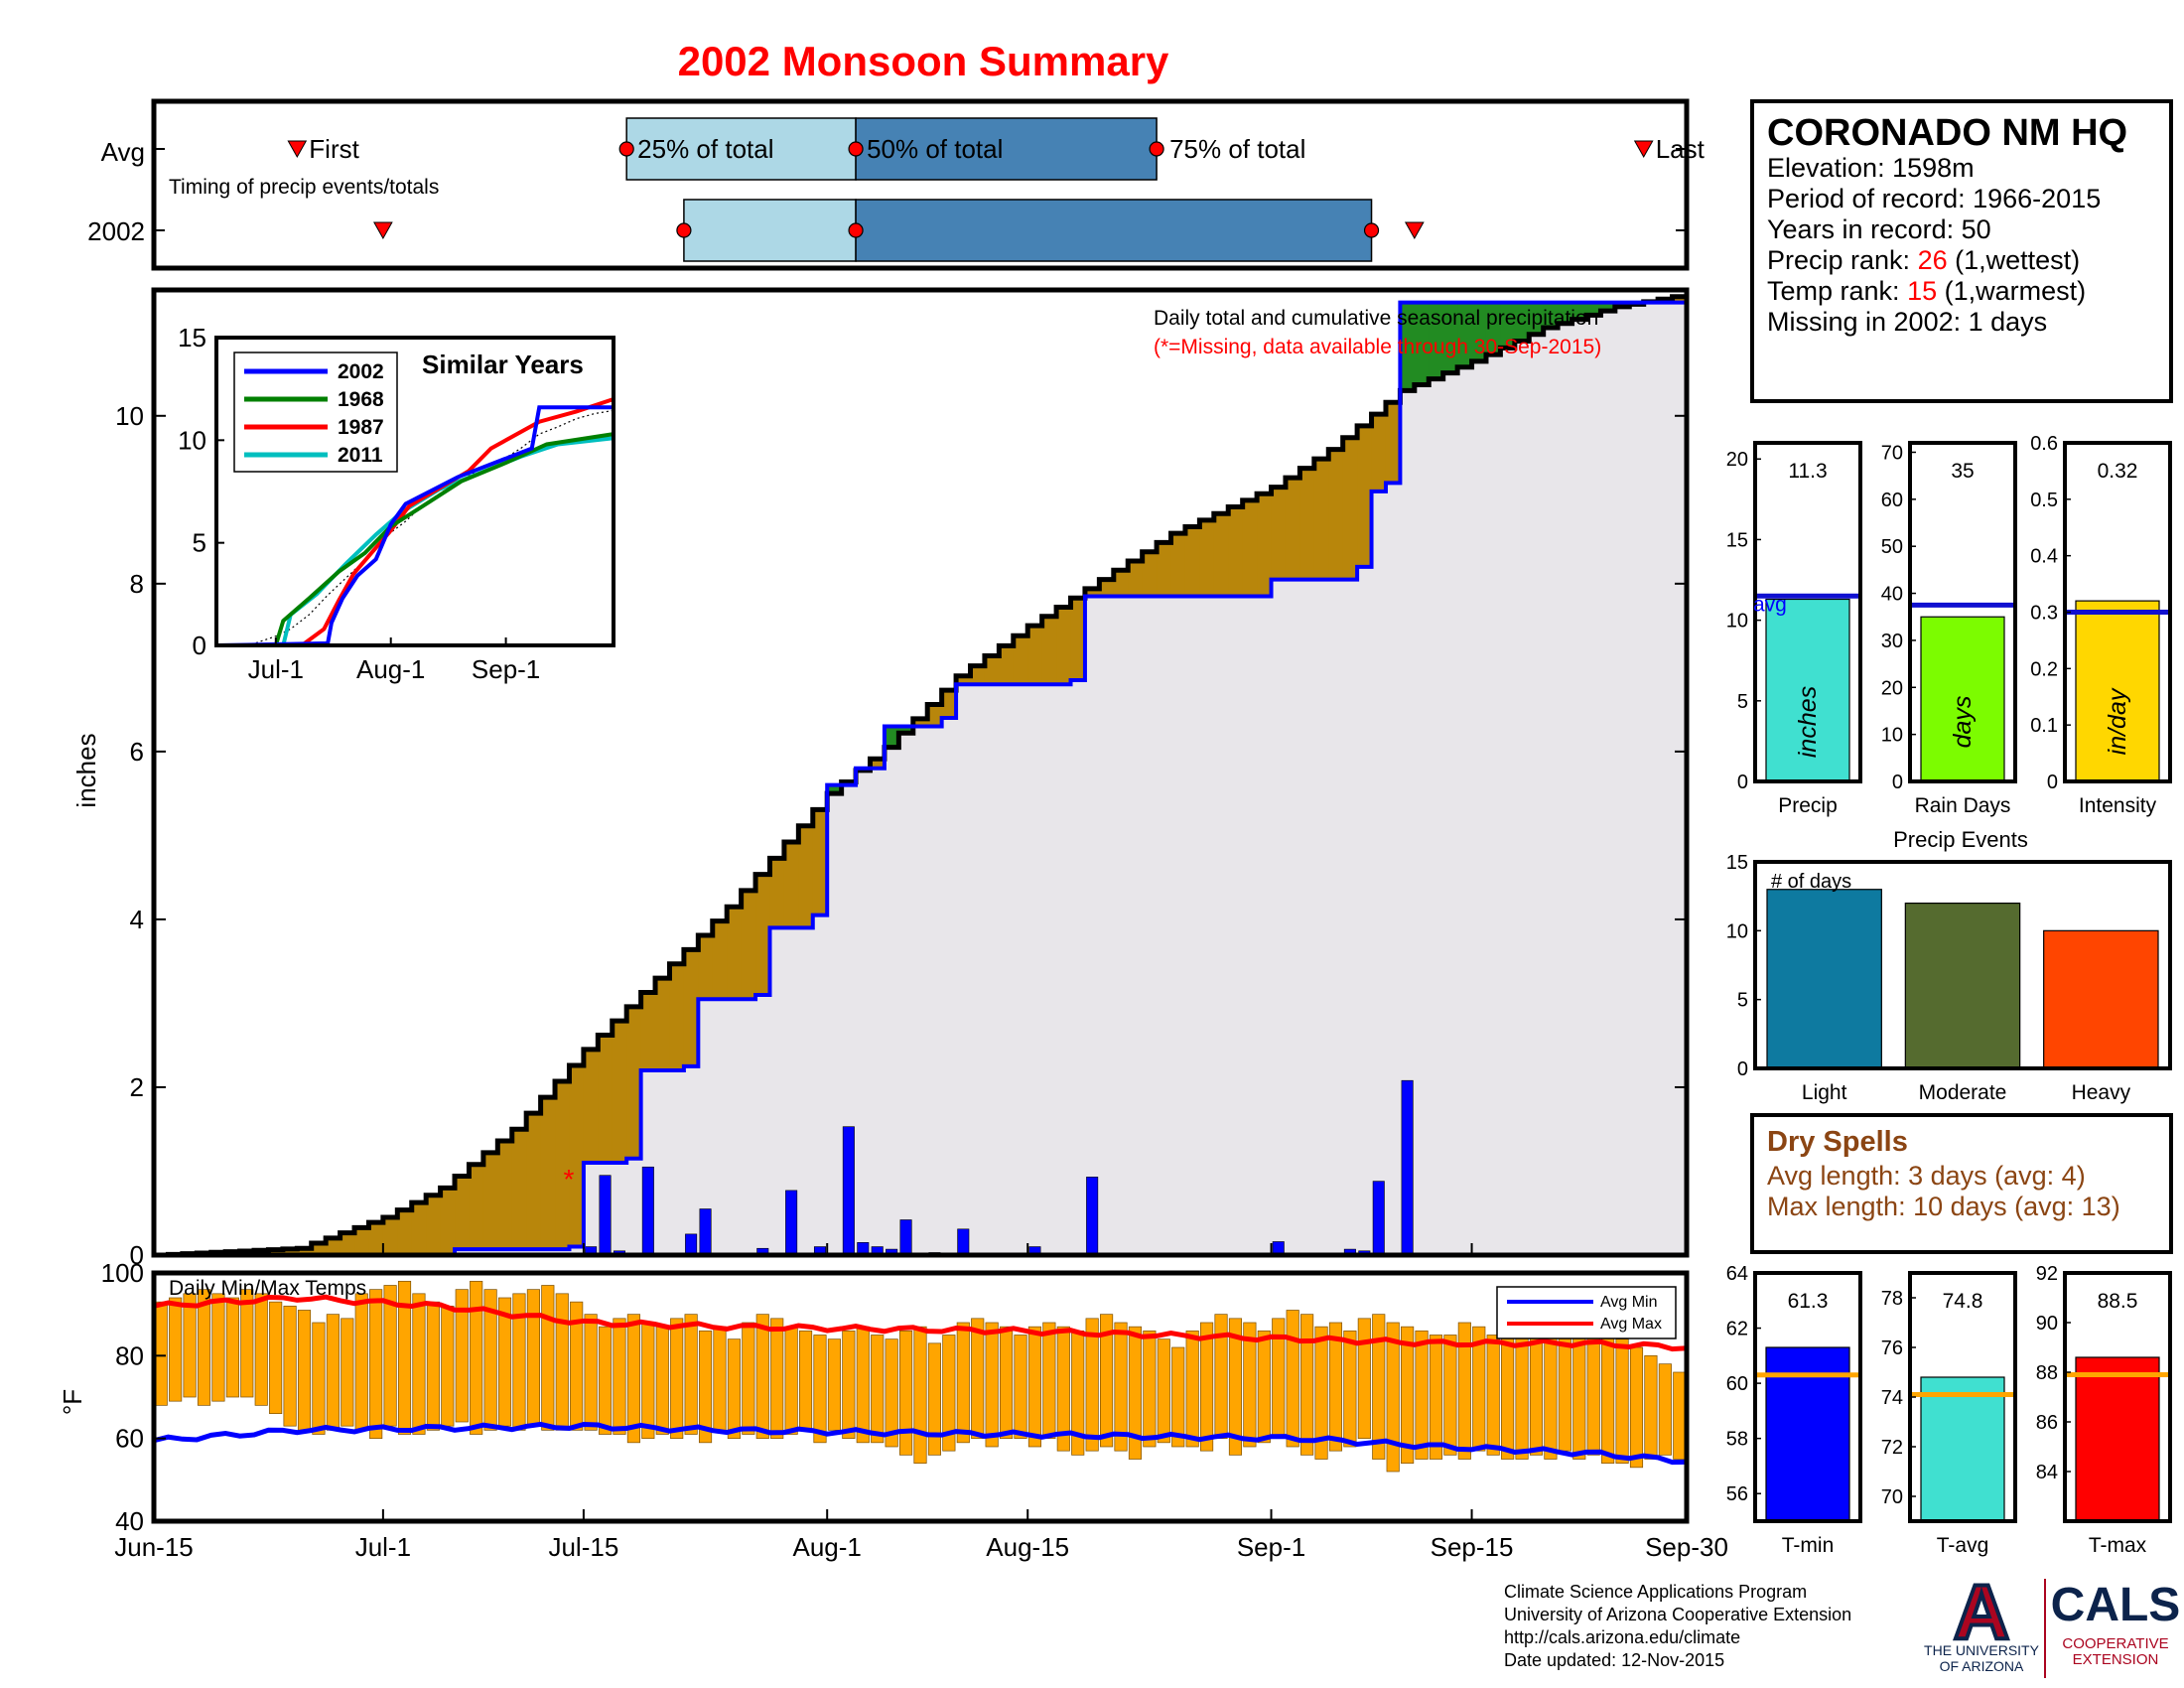 The width and height of the screenshot is (2184, 1688). Describe the element at coordinates (1472, 1547) in the screenshot. I see `date-xtick-label: Sep-15` at that location.